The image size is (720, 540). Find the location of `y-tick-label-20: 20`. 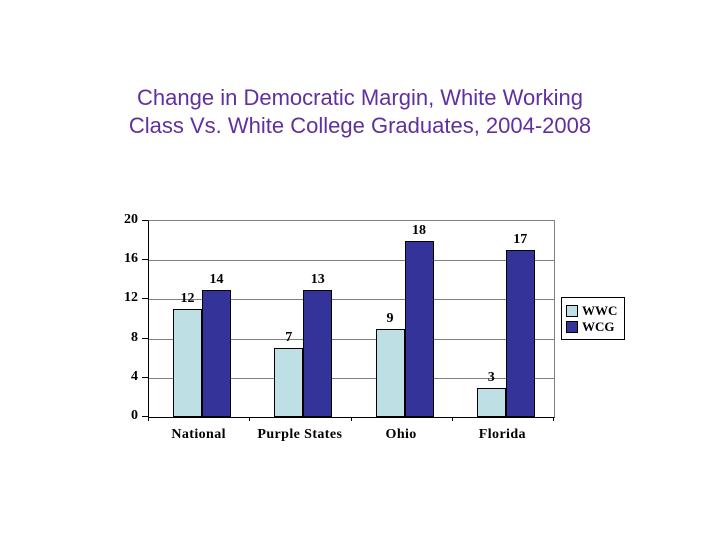

y-tick-label-20: 20 is located at coordinates (131, 219).